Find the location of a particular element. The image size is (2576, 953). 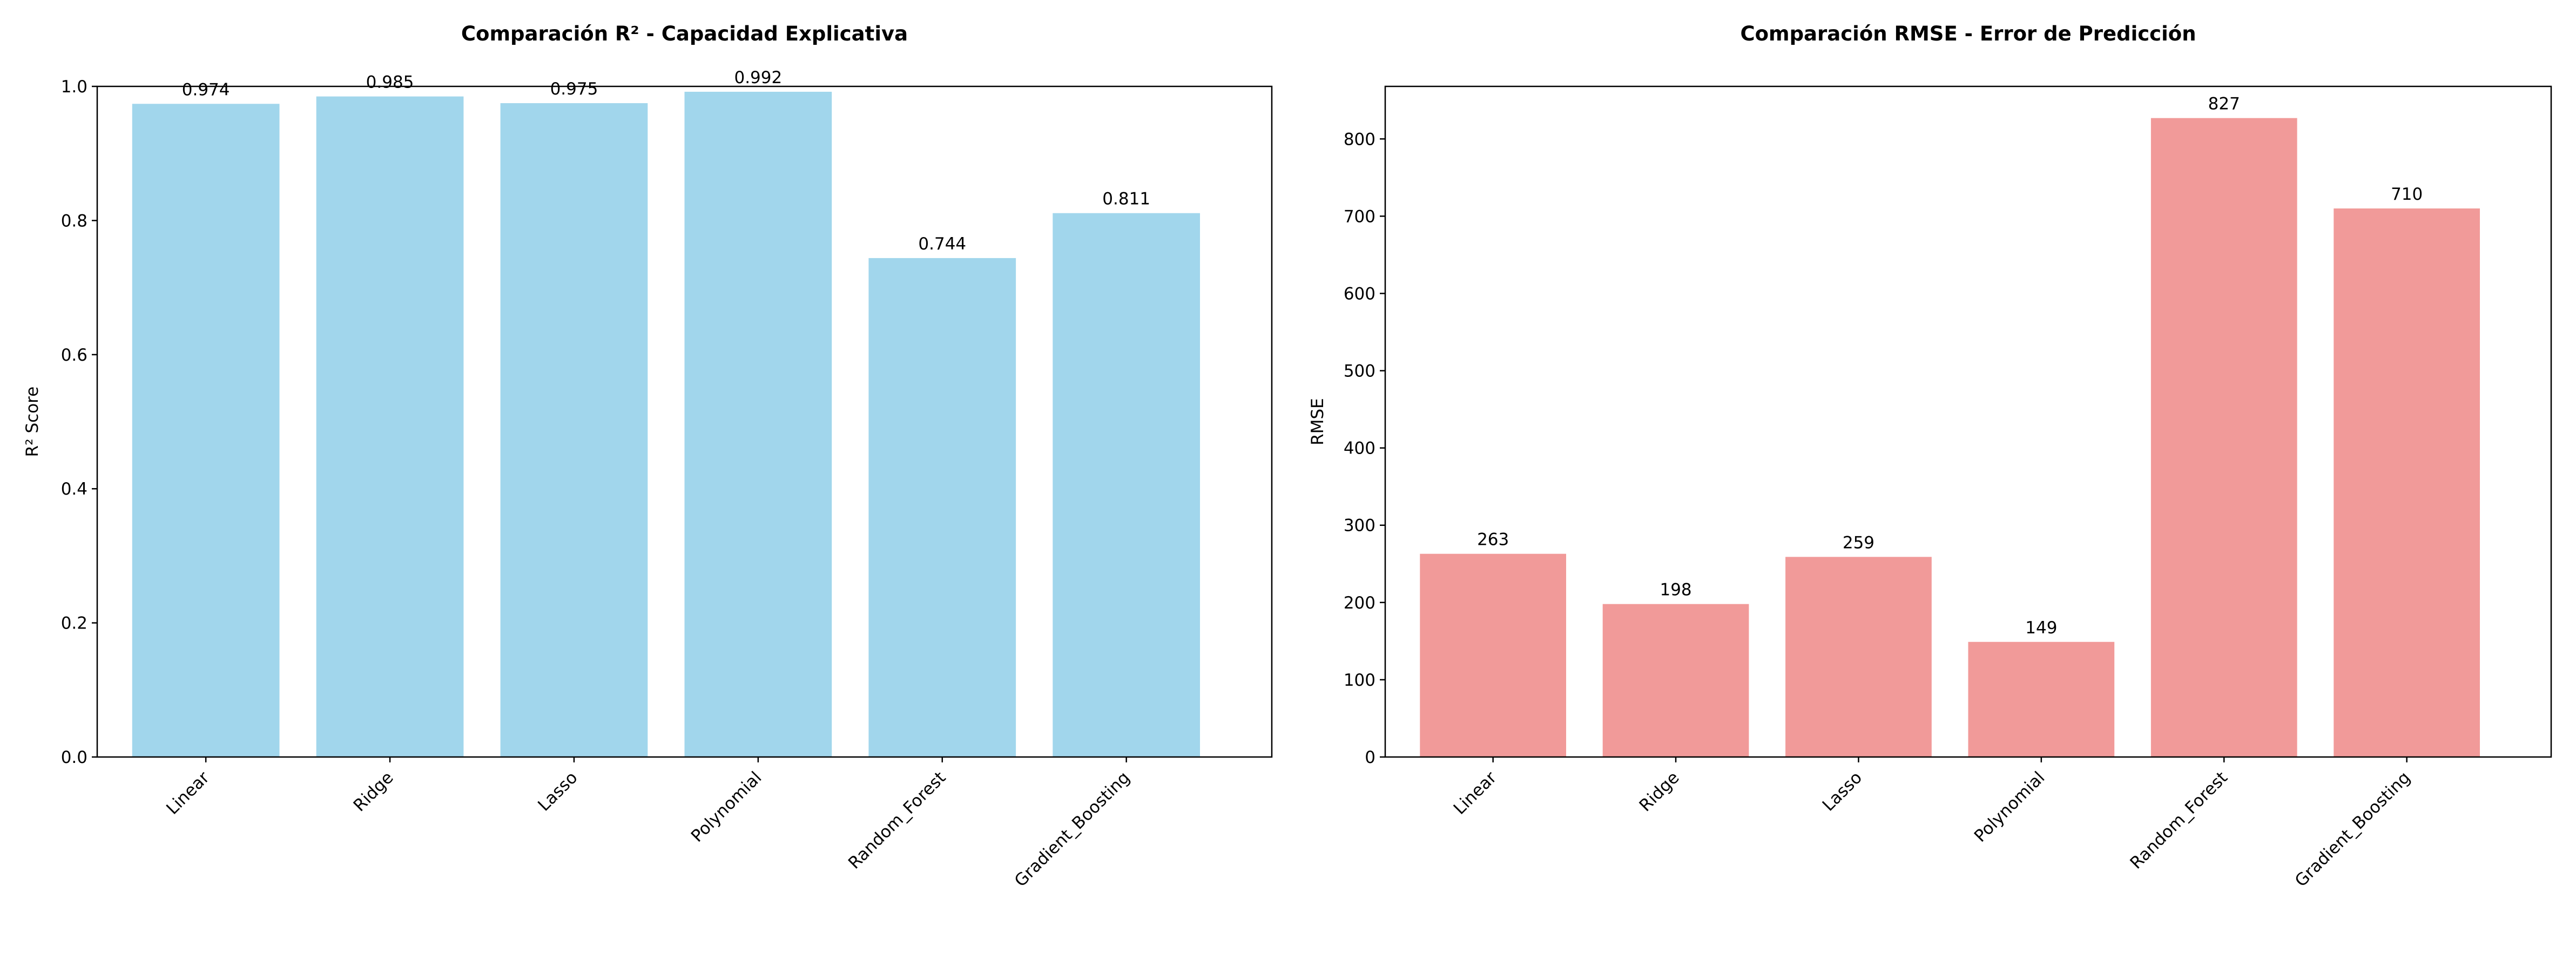

data-label: 710 is located at coordinates (2407, 194).